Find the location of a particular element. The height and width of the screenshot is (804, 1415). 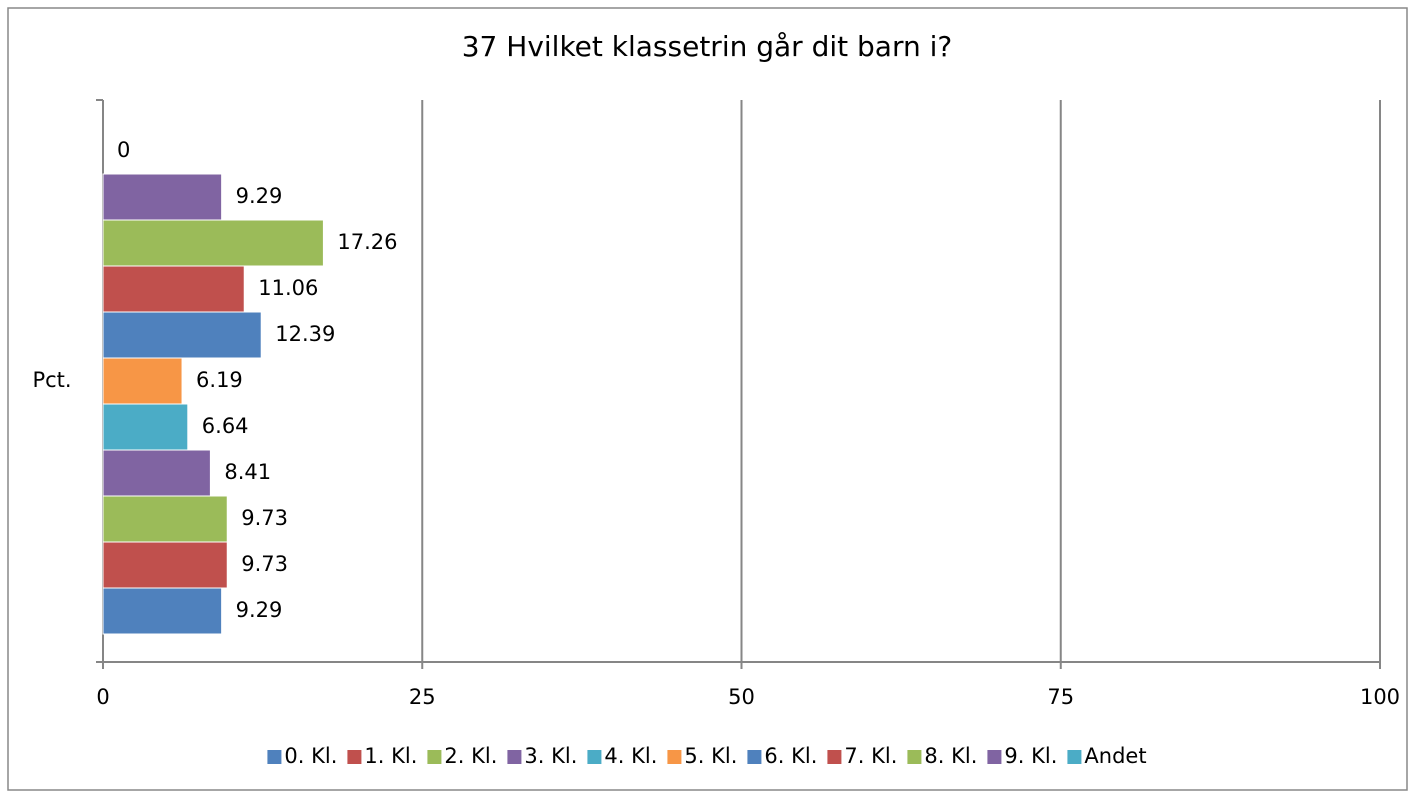

legend-label: 0. Kl. is located at coordinates (310, 756).